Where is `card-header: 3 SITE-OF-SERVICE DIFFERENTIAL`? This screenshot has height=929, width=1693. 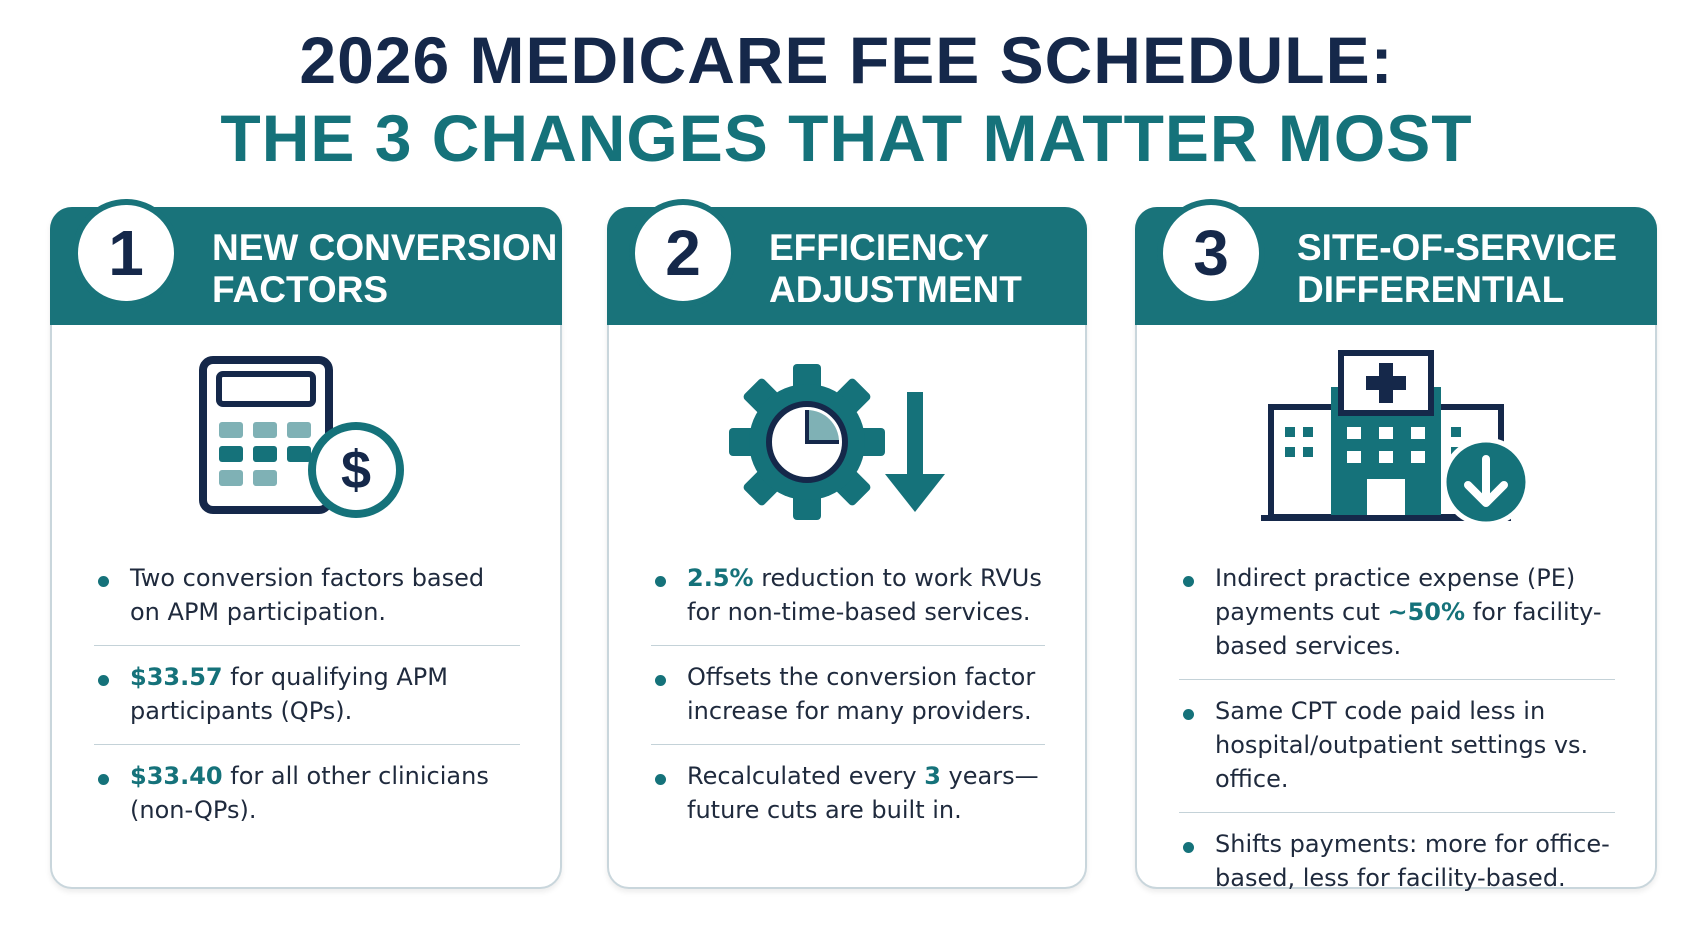
card-header: 3 SITE-OF-SERVICE DIFFERENTIAL is located at coordinates (1396, 262).